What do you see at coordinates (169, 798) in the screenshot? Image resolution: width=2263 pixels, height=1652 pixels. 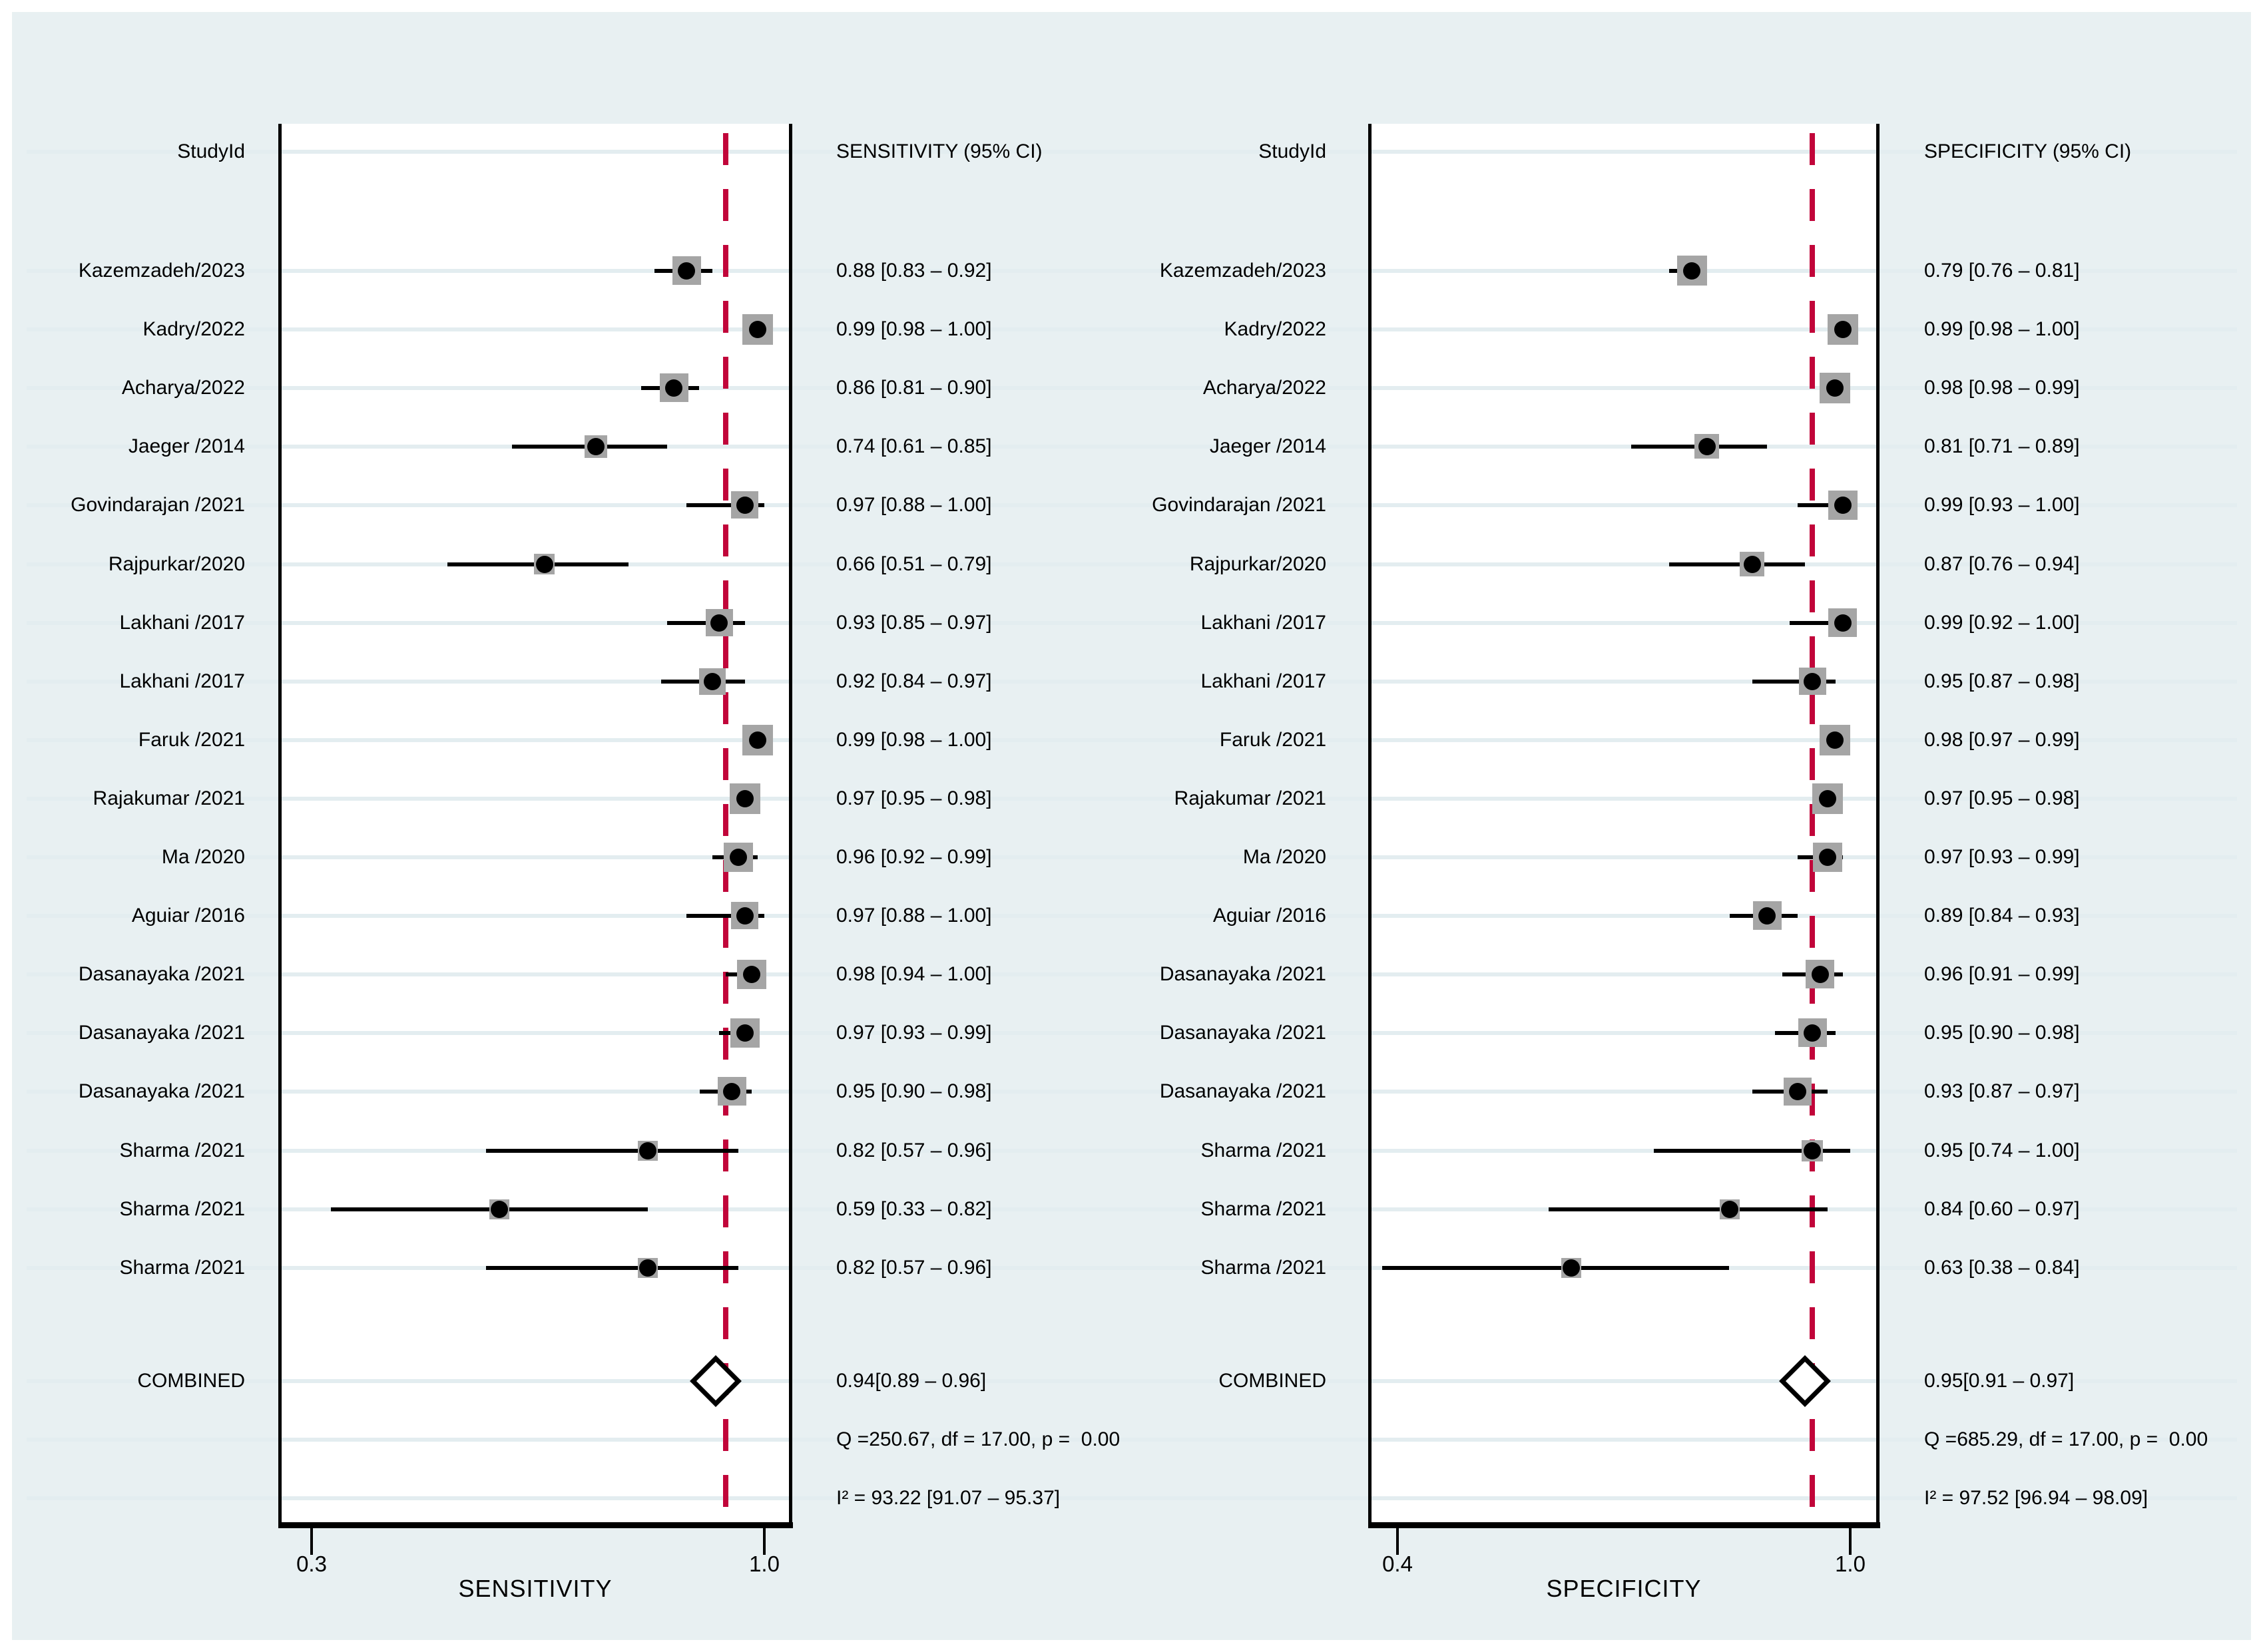 I see `study-label: Rajakumar /2021` at bounding box center [169, 798].